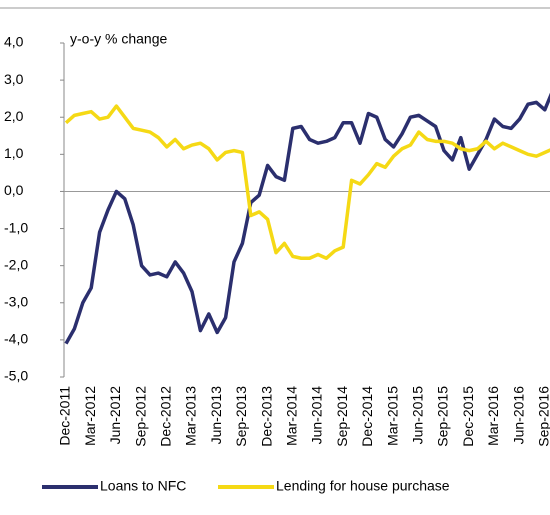  I want to click on x-tick-label: Sep-2013, so click(241, 416).